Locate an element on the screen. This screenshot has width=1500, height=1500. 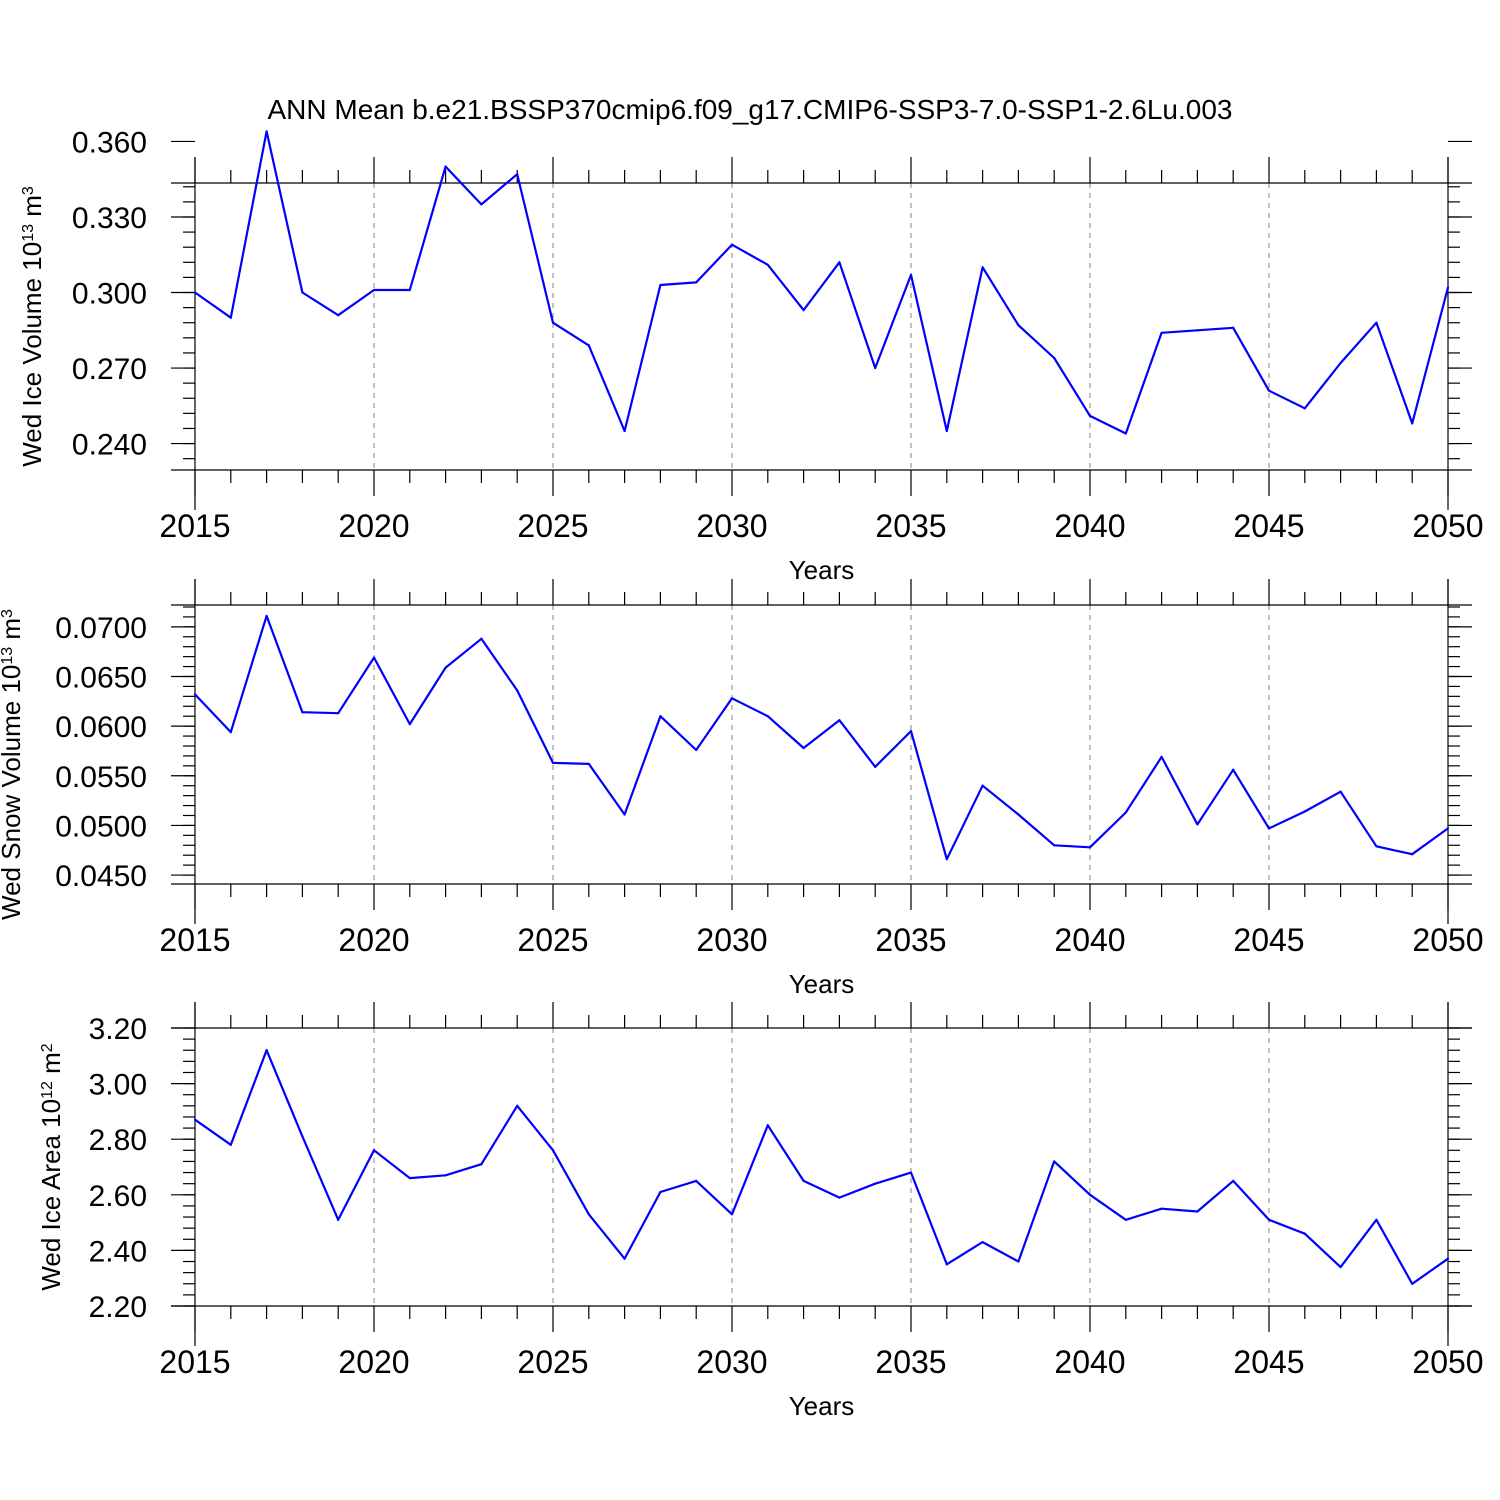
y-tick-label: 0.0700 is located at coordinates (101, 628).